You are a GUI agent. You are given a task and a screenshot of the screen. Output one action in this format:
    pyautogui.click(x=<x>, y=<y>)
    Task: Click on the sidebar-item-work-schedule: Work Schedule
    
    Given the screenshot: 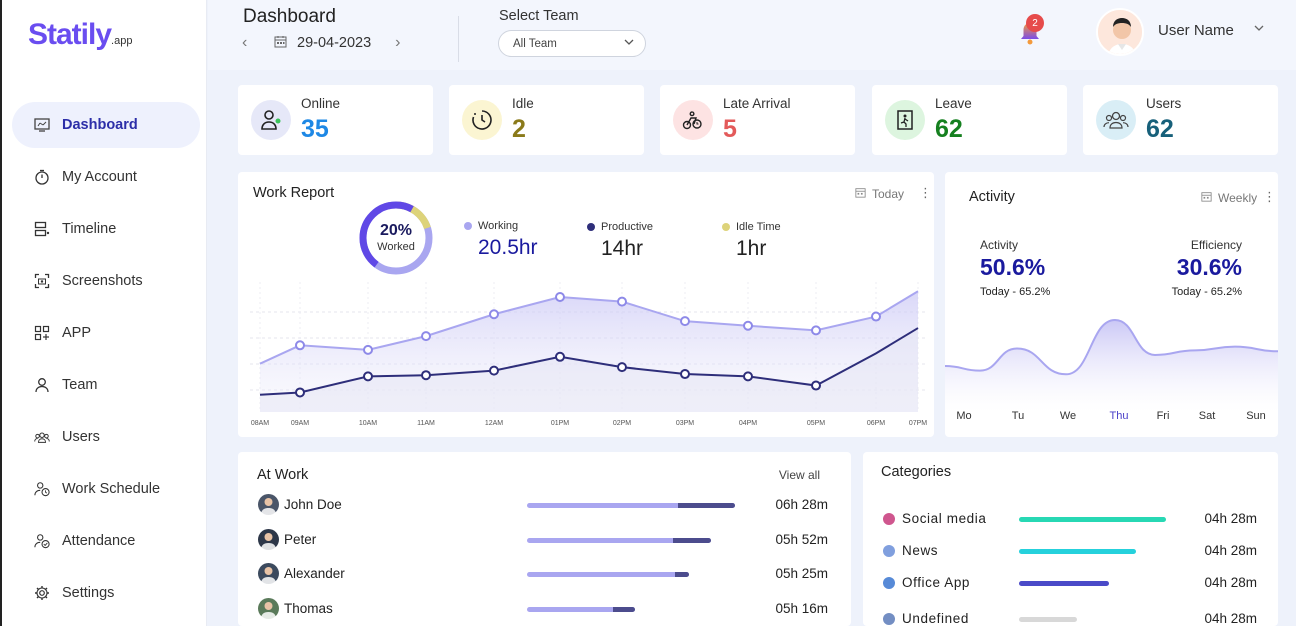 What is the action you would take?
    pyautogui.click(x=106, y=489)
    